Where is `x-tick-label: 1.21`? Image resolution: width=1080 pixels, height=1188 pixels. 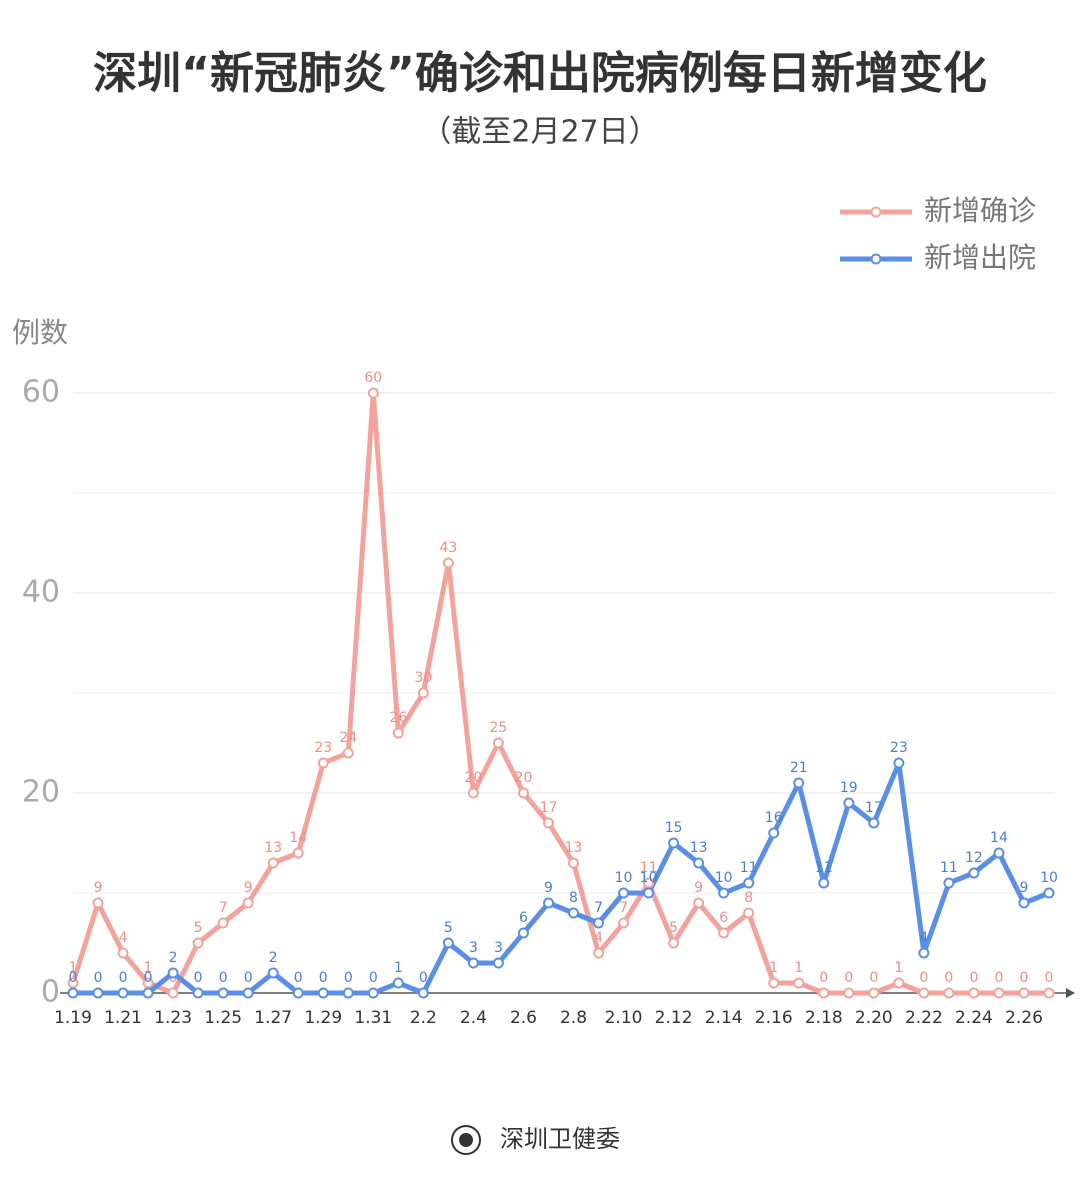
x-tick-label: 1.21 is located at coordinates (123, 1018).